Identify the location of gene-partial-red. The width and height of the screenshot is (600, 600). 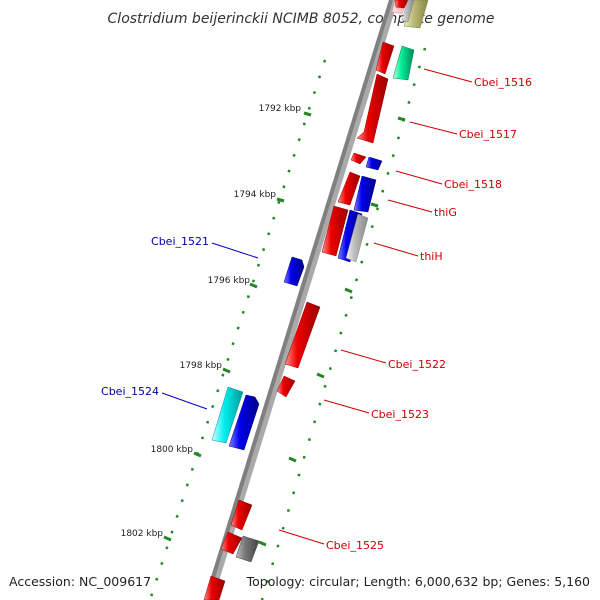
(401, 4).